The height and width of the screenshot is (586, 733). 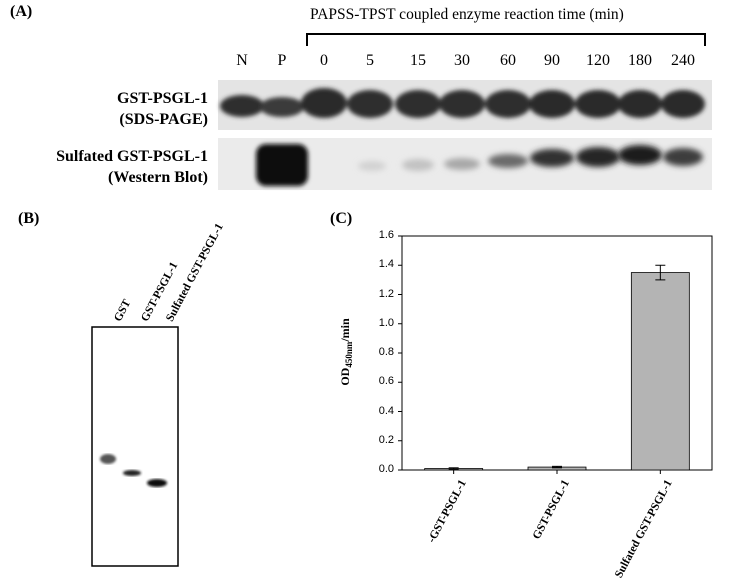 I want to click on sds-page-label-line2: (SDS-PAGE), so click(x=163, y=119).